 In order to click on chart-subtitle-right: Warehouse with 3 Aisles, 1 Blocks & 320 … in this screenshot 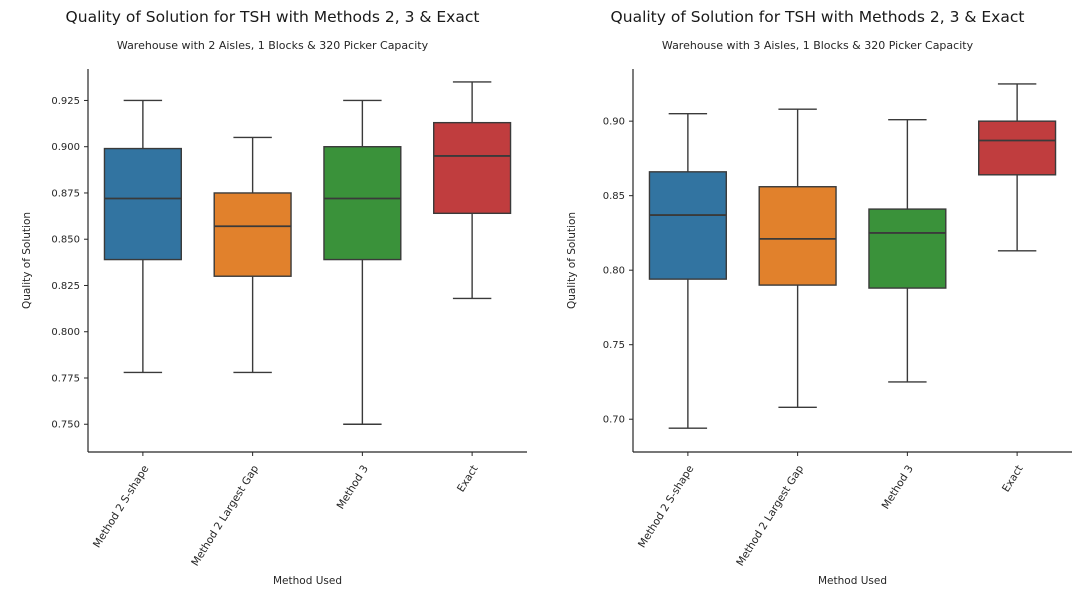, I will do `click(817, 46)`.